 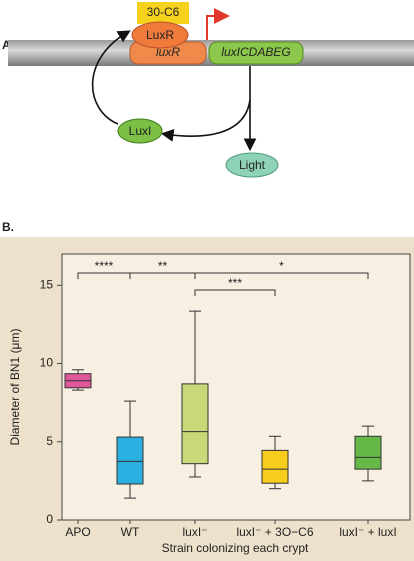 I want to click on y-tick-label: 10, so click(x=47, y=363).